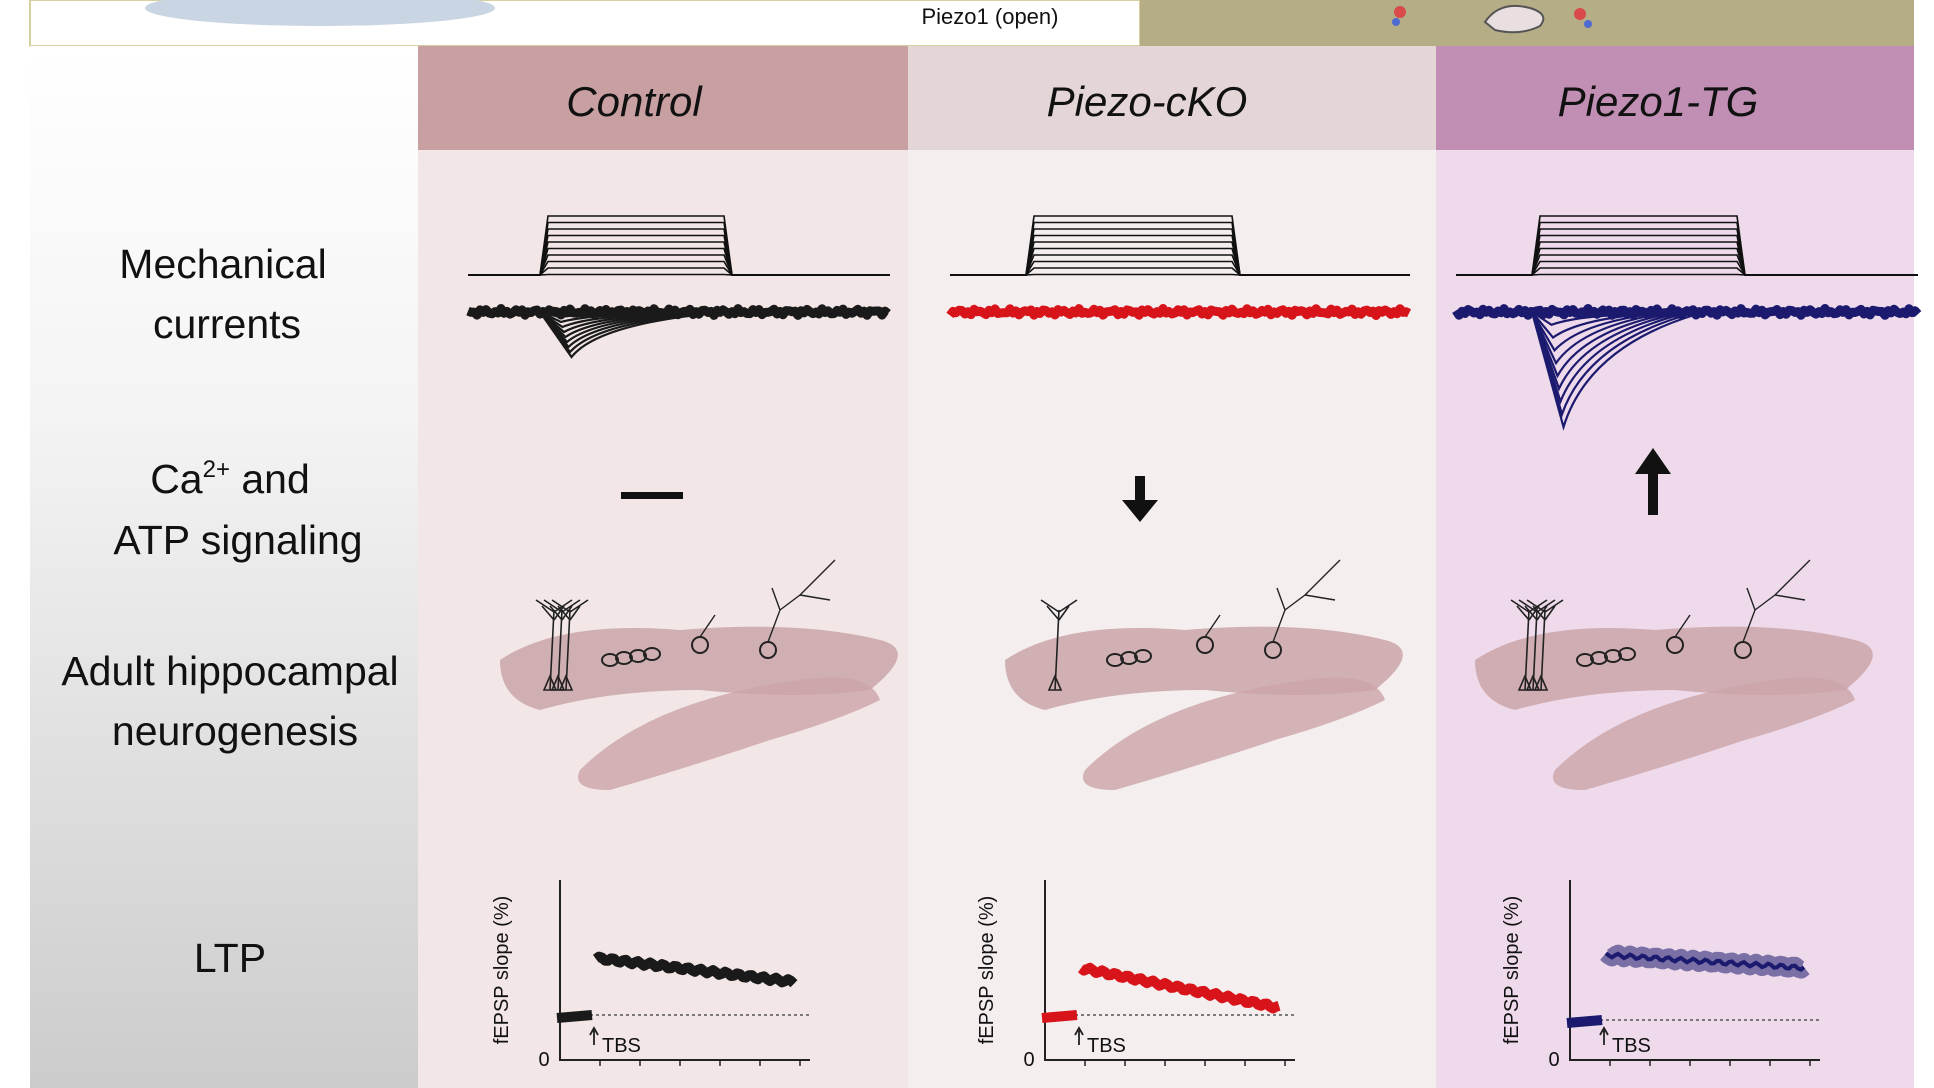 Image resolution: width=1934 pixels, height=1088 pixels. I want to click on row-label-signaling-2: ATP signaling, so click(237, 540).